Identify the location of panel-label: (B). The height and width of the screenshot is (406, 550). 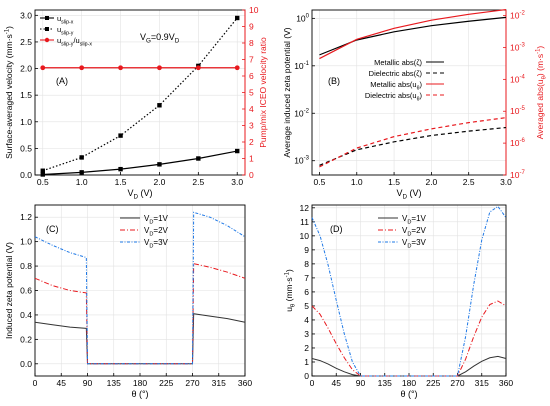
(334, 81).